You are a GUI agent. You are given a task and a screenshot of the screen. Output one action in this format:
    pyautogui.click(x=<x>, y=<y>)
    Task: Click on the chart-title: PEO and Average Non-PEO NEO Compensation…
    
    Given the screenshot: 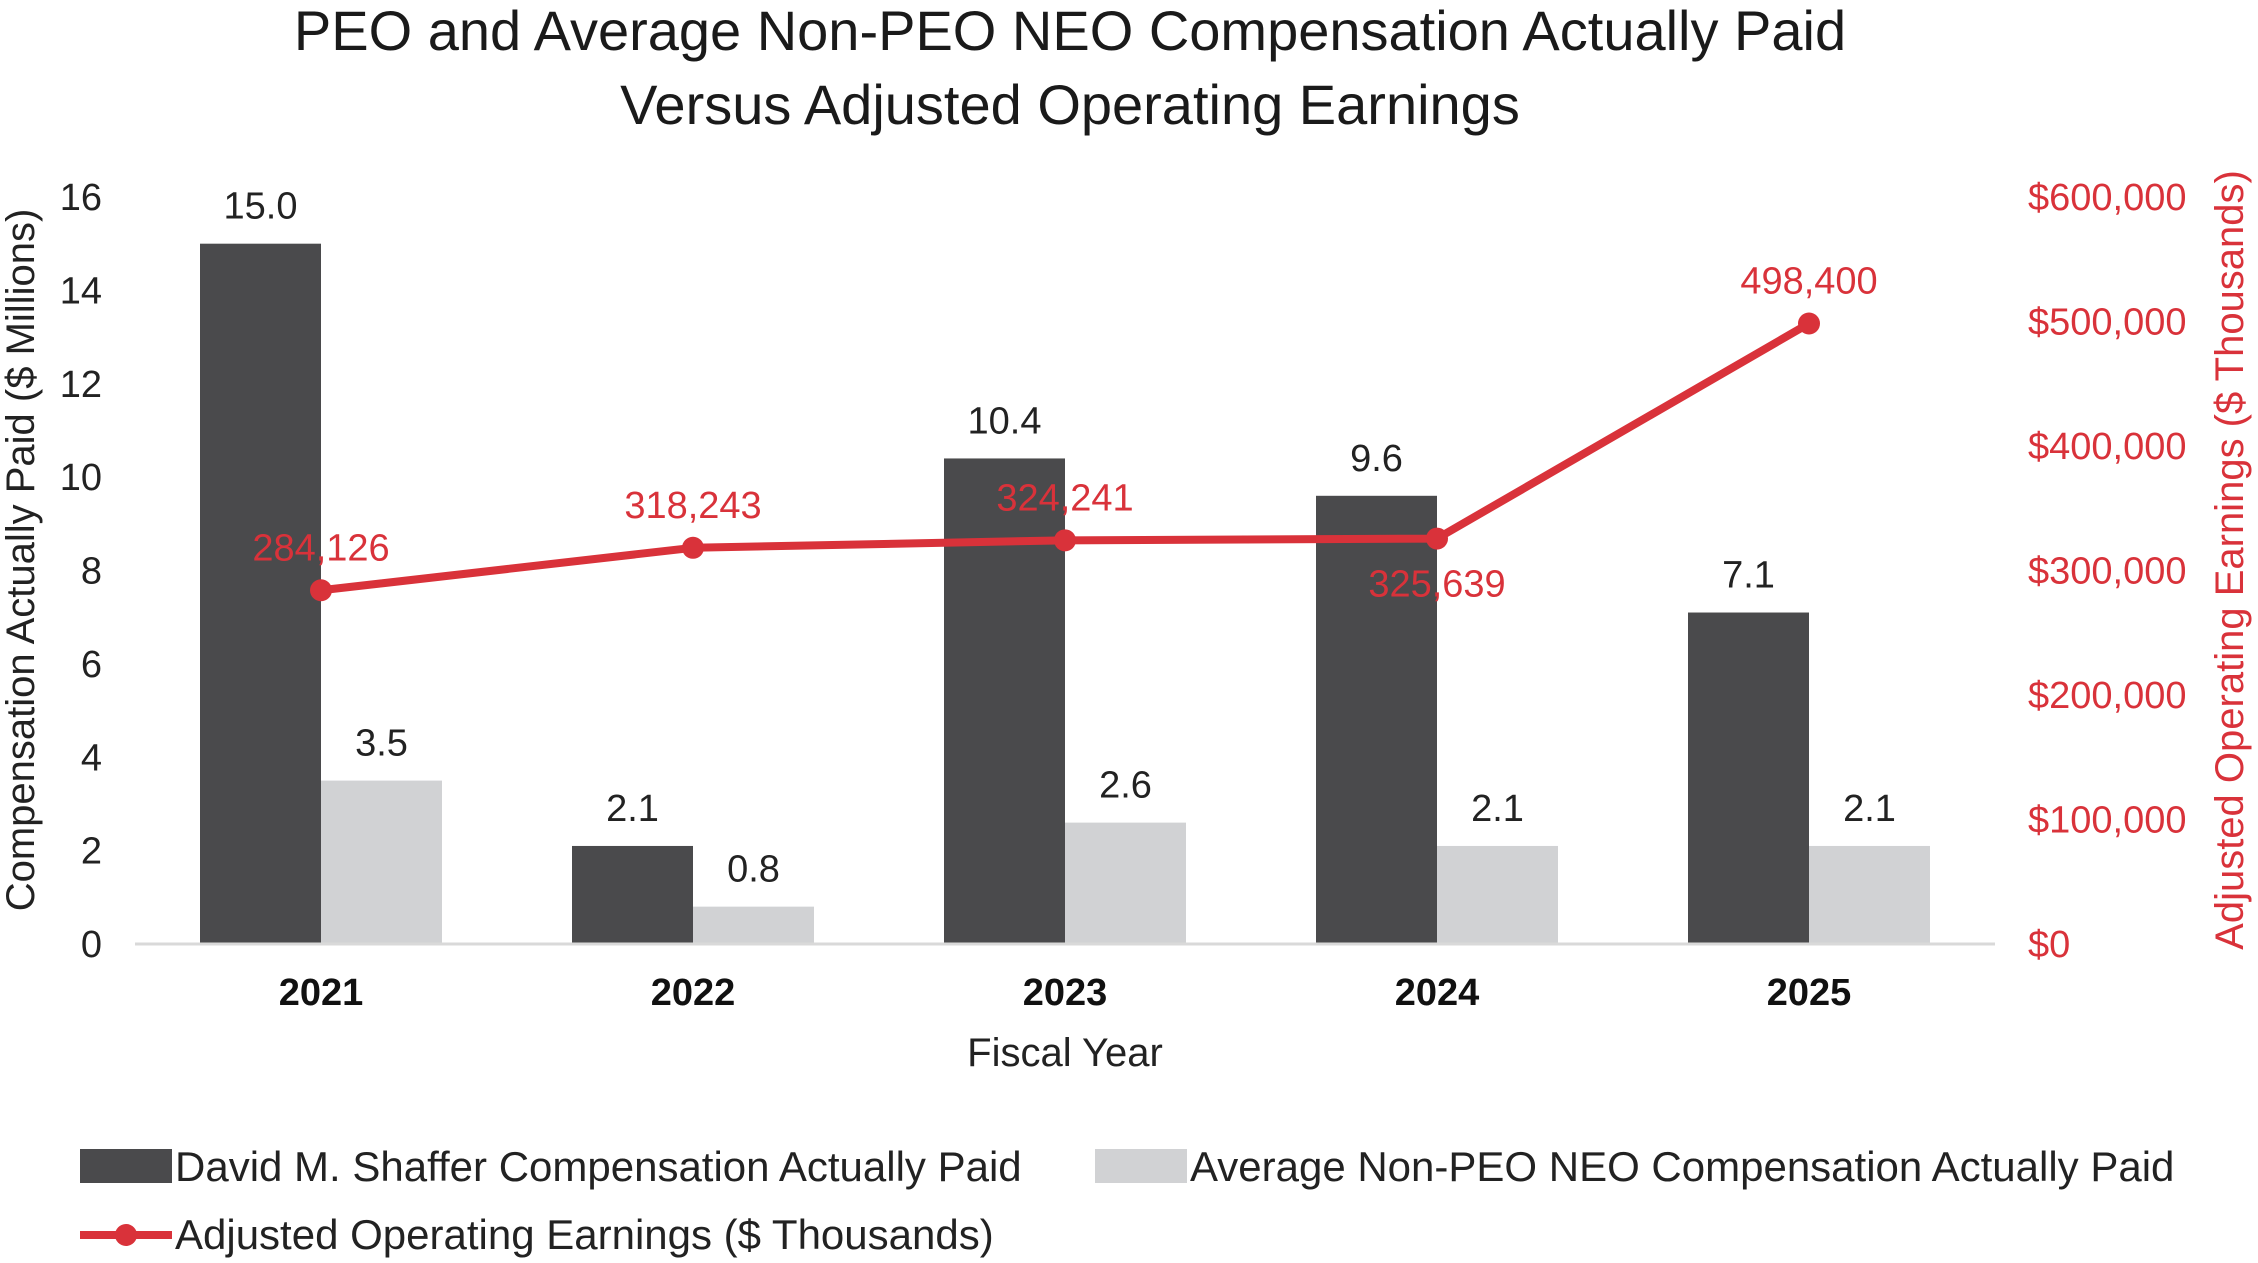 What is the action you would take?
    pyautogui.click(x=1070, y=31)
    